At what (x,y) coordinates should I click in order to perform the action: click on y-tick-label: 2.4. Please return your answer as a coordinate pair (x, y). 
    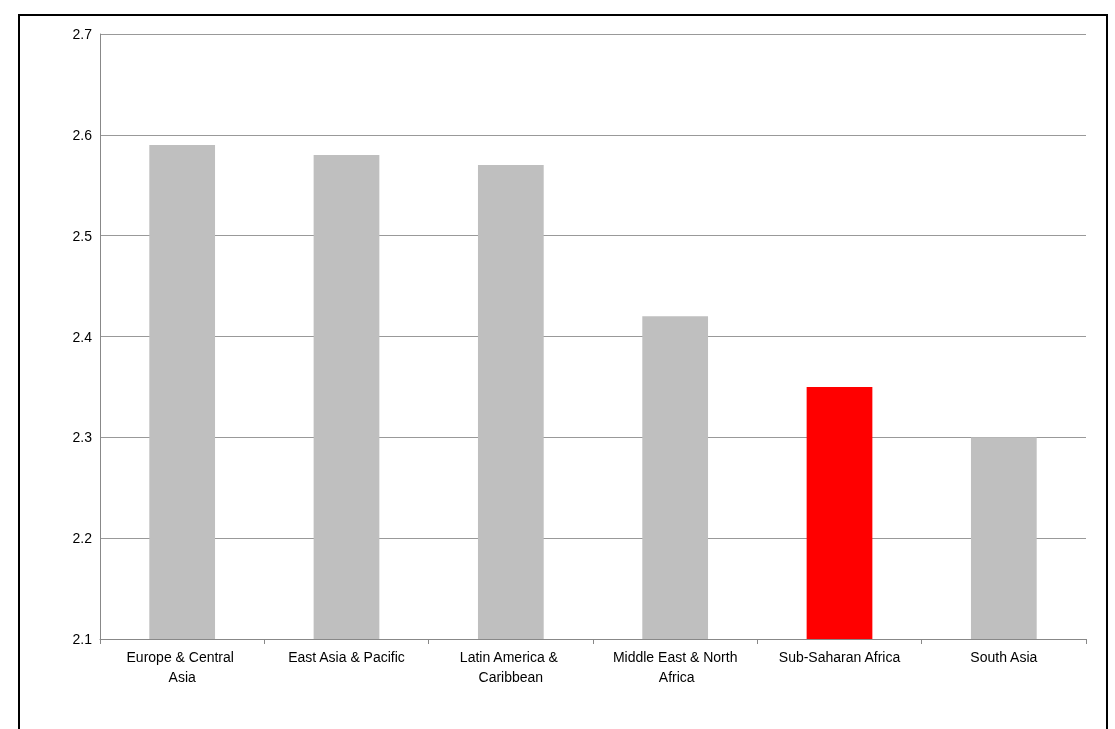
    Looking at the image, I should click on (82, 336).